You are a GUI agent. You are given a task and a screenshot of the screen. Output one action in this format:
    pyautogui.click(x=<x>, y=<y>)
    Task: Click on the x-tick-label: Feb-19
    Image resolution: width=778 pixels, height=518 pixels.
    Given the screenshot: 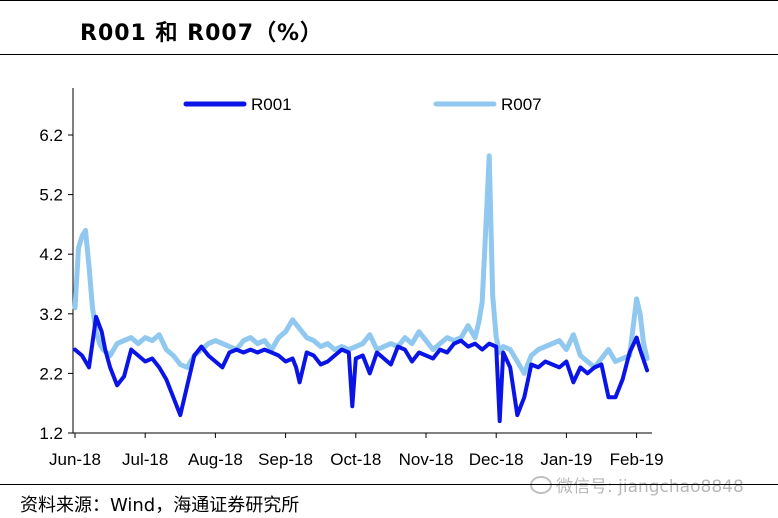 What is the action you would take?
    pyautogui.click(x=637, y=459)
    